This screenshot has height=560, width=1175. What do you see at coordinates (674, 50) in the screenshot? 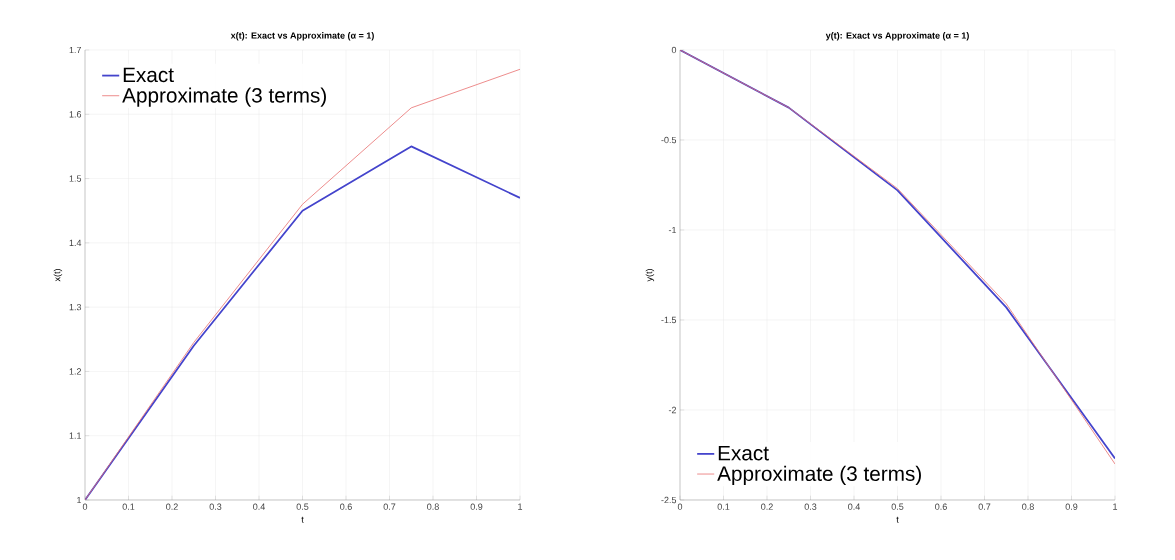
I see `y-tick-label: 0` at bounding box center [674, 50].